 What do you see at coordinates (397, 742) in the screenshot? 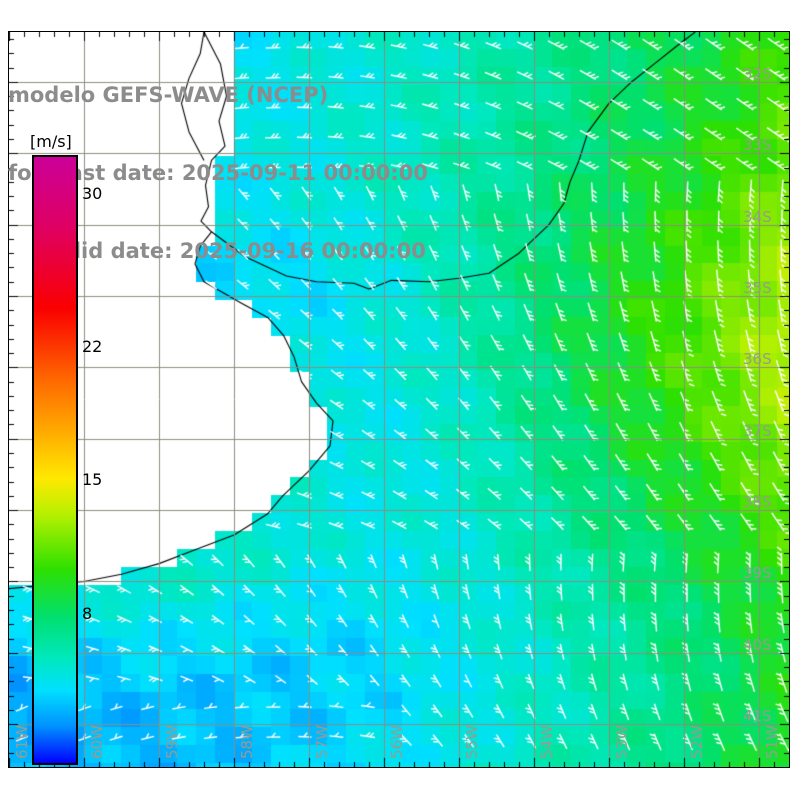
I see `lon-label-56W: 56W` at bounding box center [397, 742].